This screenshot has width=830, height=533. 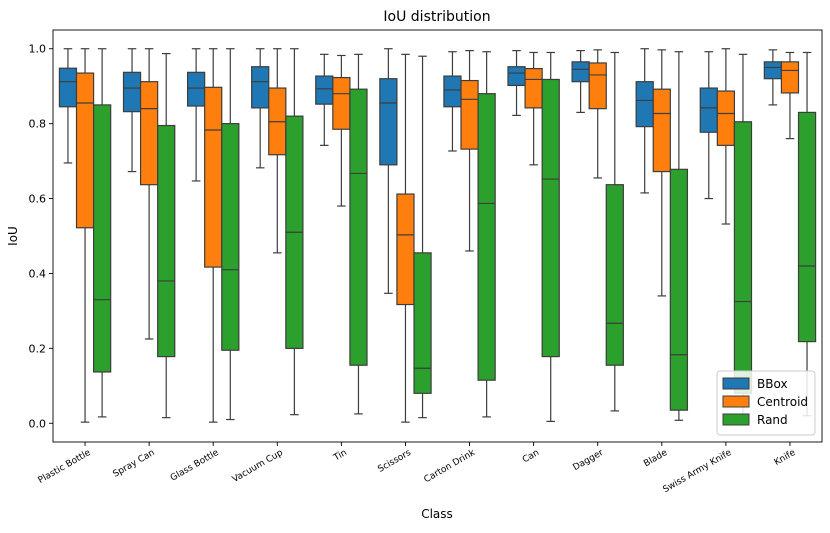 I want to click on legend: BBox Centroid Rand, so click(x=766, y=403).